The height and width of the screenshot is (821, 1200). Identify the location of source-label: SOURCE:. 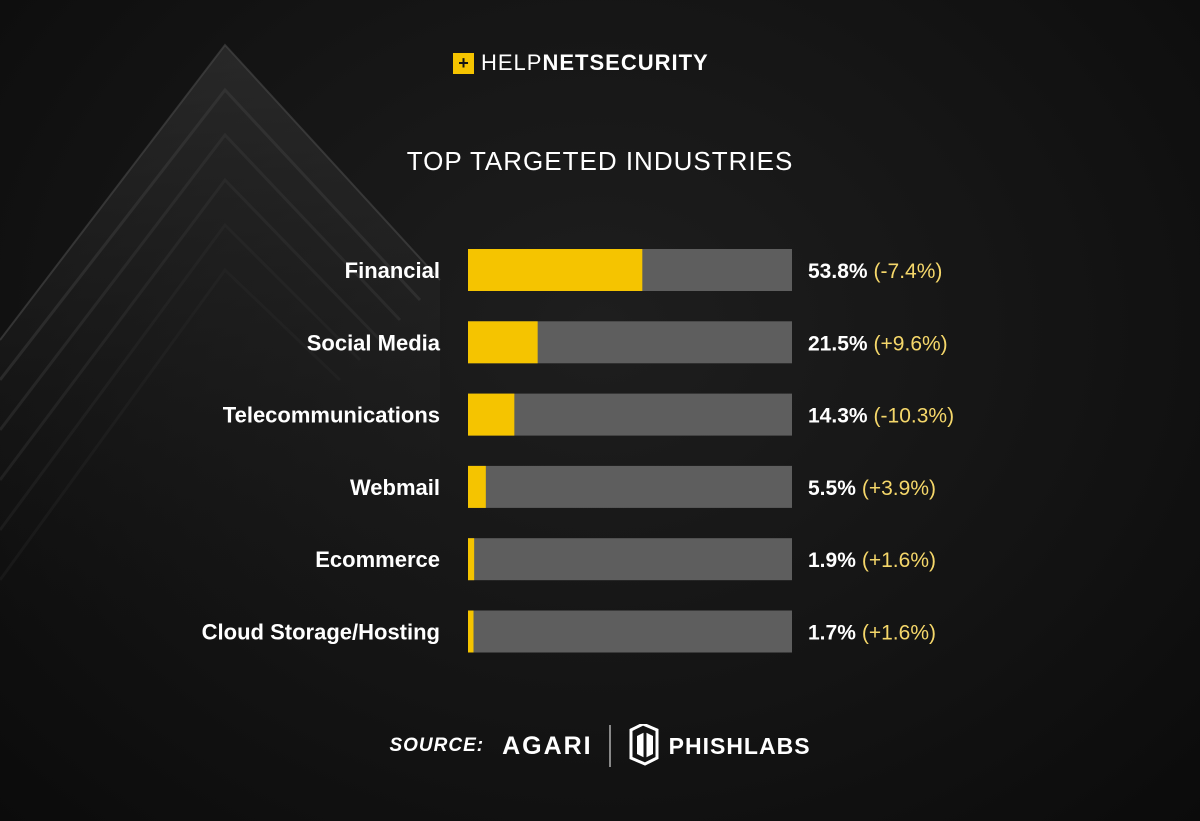
(437, 745).